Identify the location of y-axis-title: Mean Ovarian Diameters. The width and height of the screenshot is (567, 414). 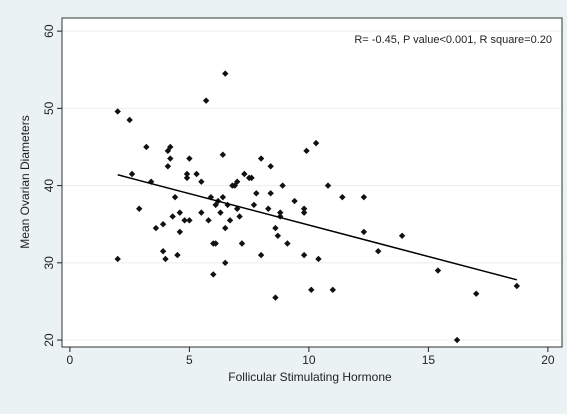
(25, 181).